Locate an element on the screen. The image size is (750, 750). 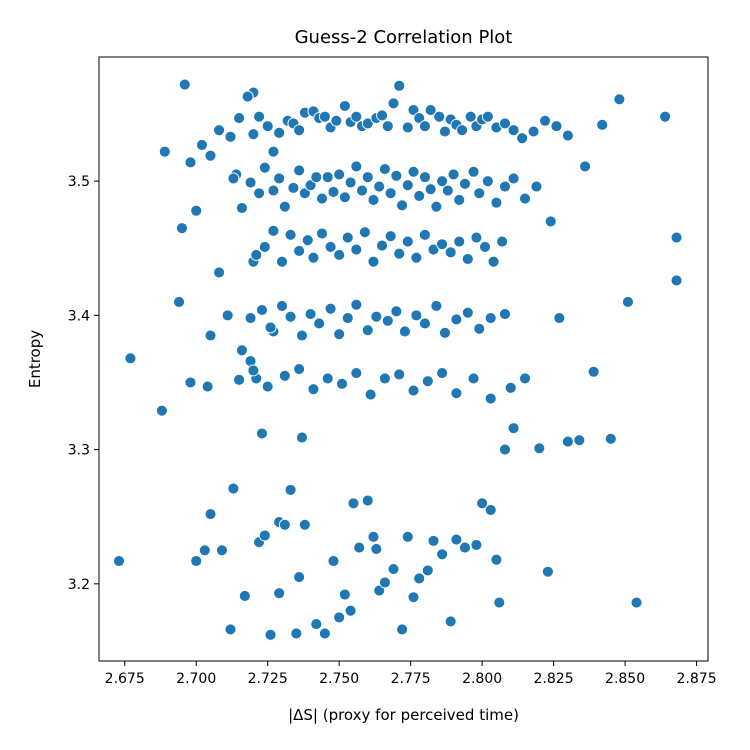
x-tick-label: 2.675 is located at coordinates (125, 679).